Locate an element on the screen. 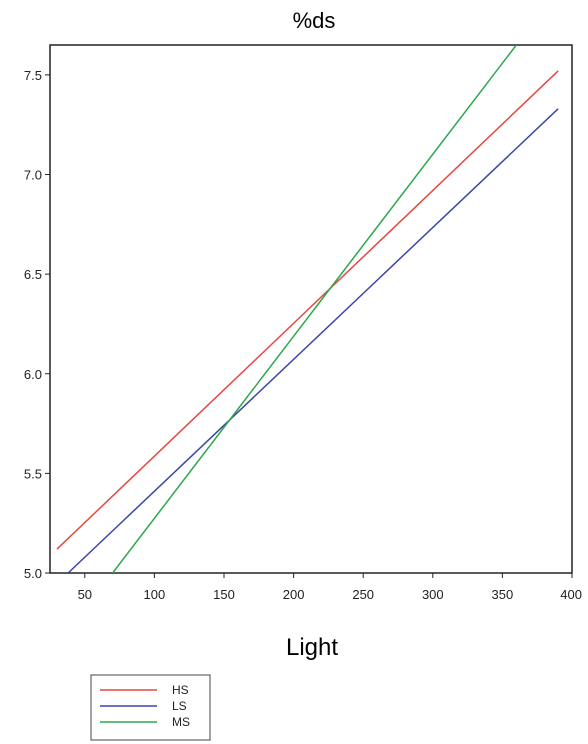 The image size is (588, 744). x-tick-label: 200 is located at coordinates (294, 594).